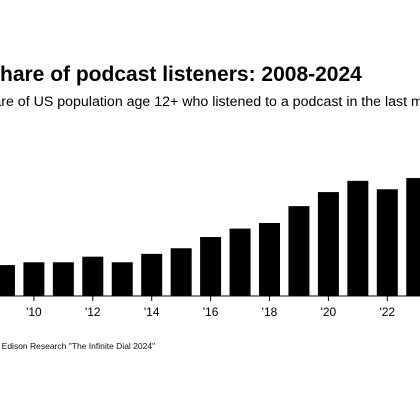  Describe the element at coordinates (387, 312) in the screenshot. I see `x-tick-label-2022: '22` at that location.